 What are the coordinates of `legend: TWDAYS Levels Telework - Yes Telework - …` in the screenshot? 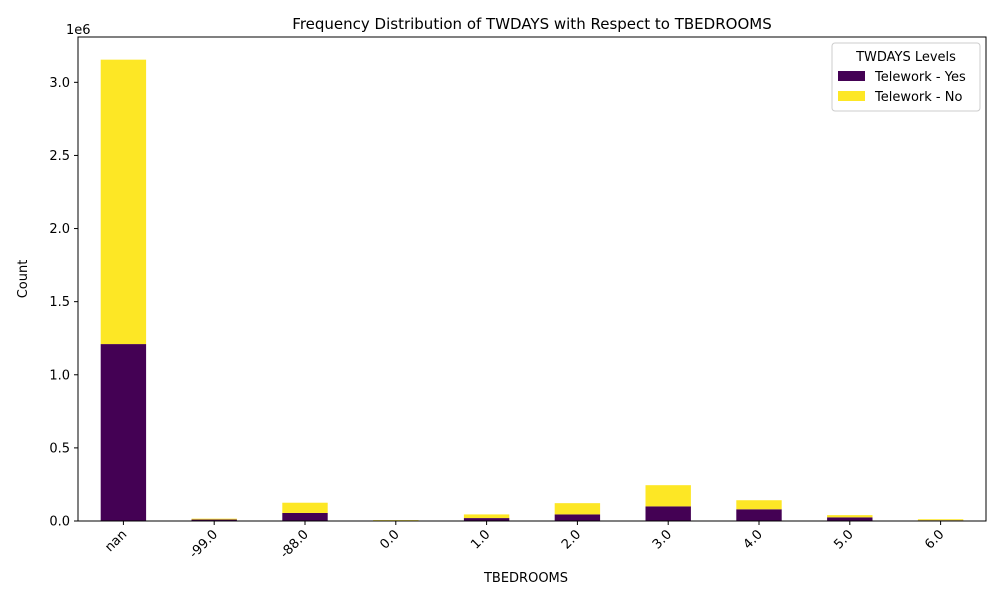 It's located at (906, 77).